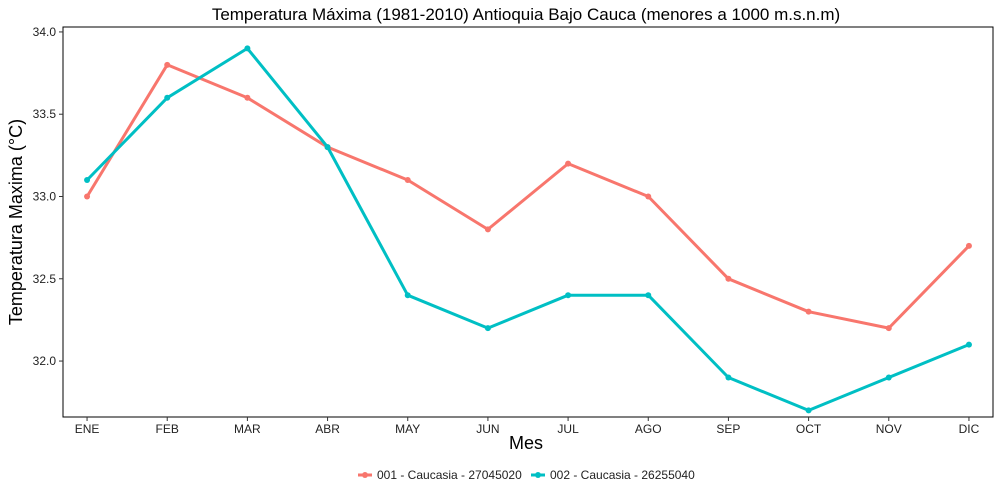  I want to click on legend-item-1: 001 - Caucasia - 27045020, so click(440, 475).